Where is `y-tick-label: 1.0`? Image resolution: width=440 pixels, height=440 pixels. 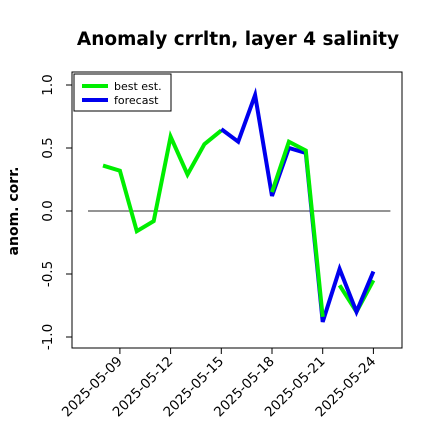
y-tick-label: 1.0 is located at coordinates (48, 84).